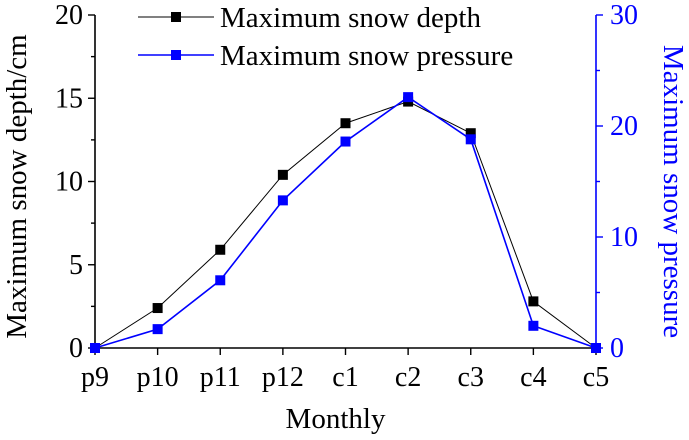 The height and width of the screenshot is (440, 689). I want to click on y-tick-label-right-0: 0, so click(617, 348).